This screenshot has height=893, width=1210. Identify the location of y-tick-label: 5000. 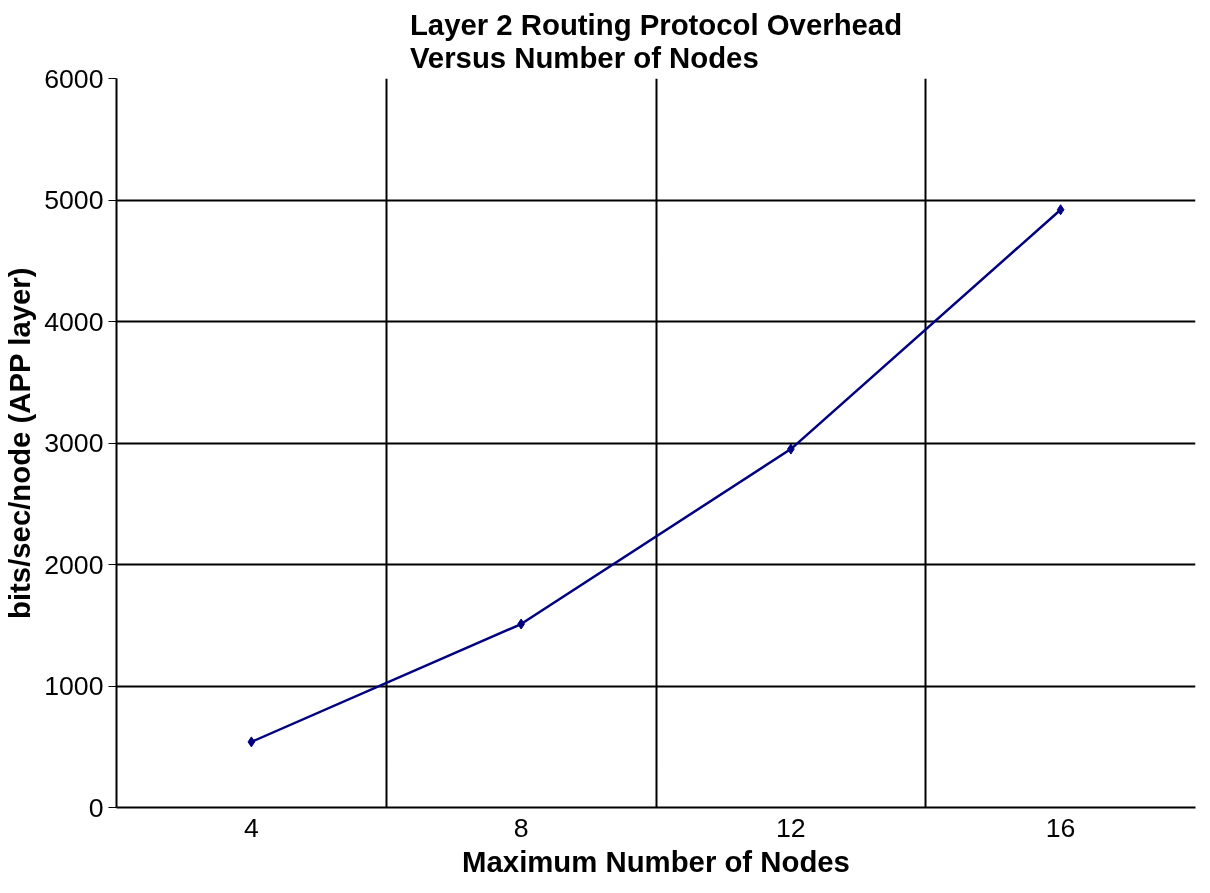
(74, 200).